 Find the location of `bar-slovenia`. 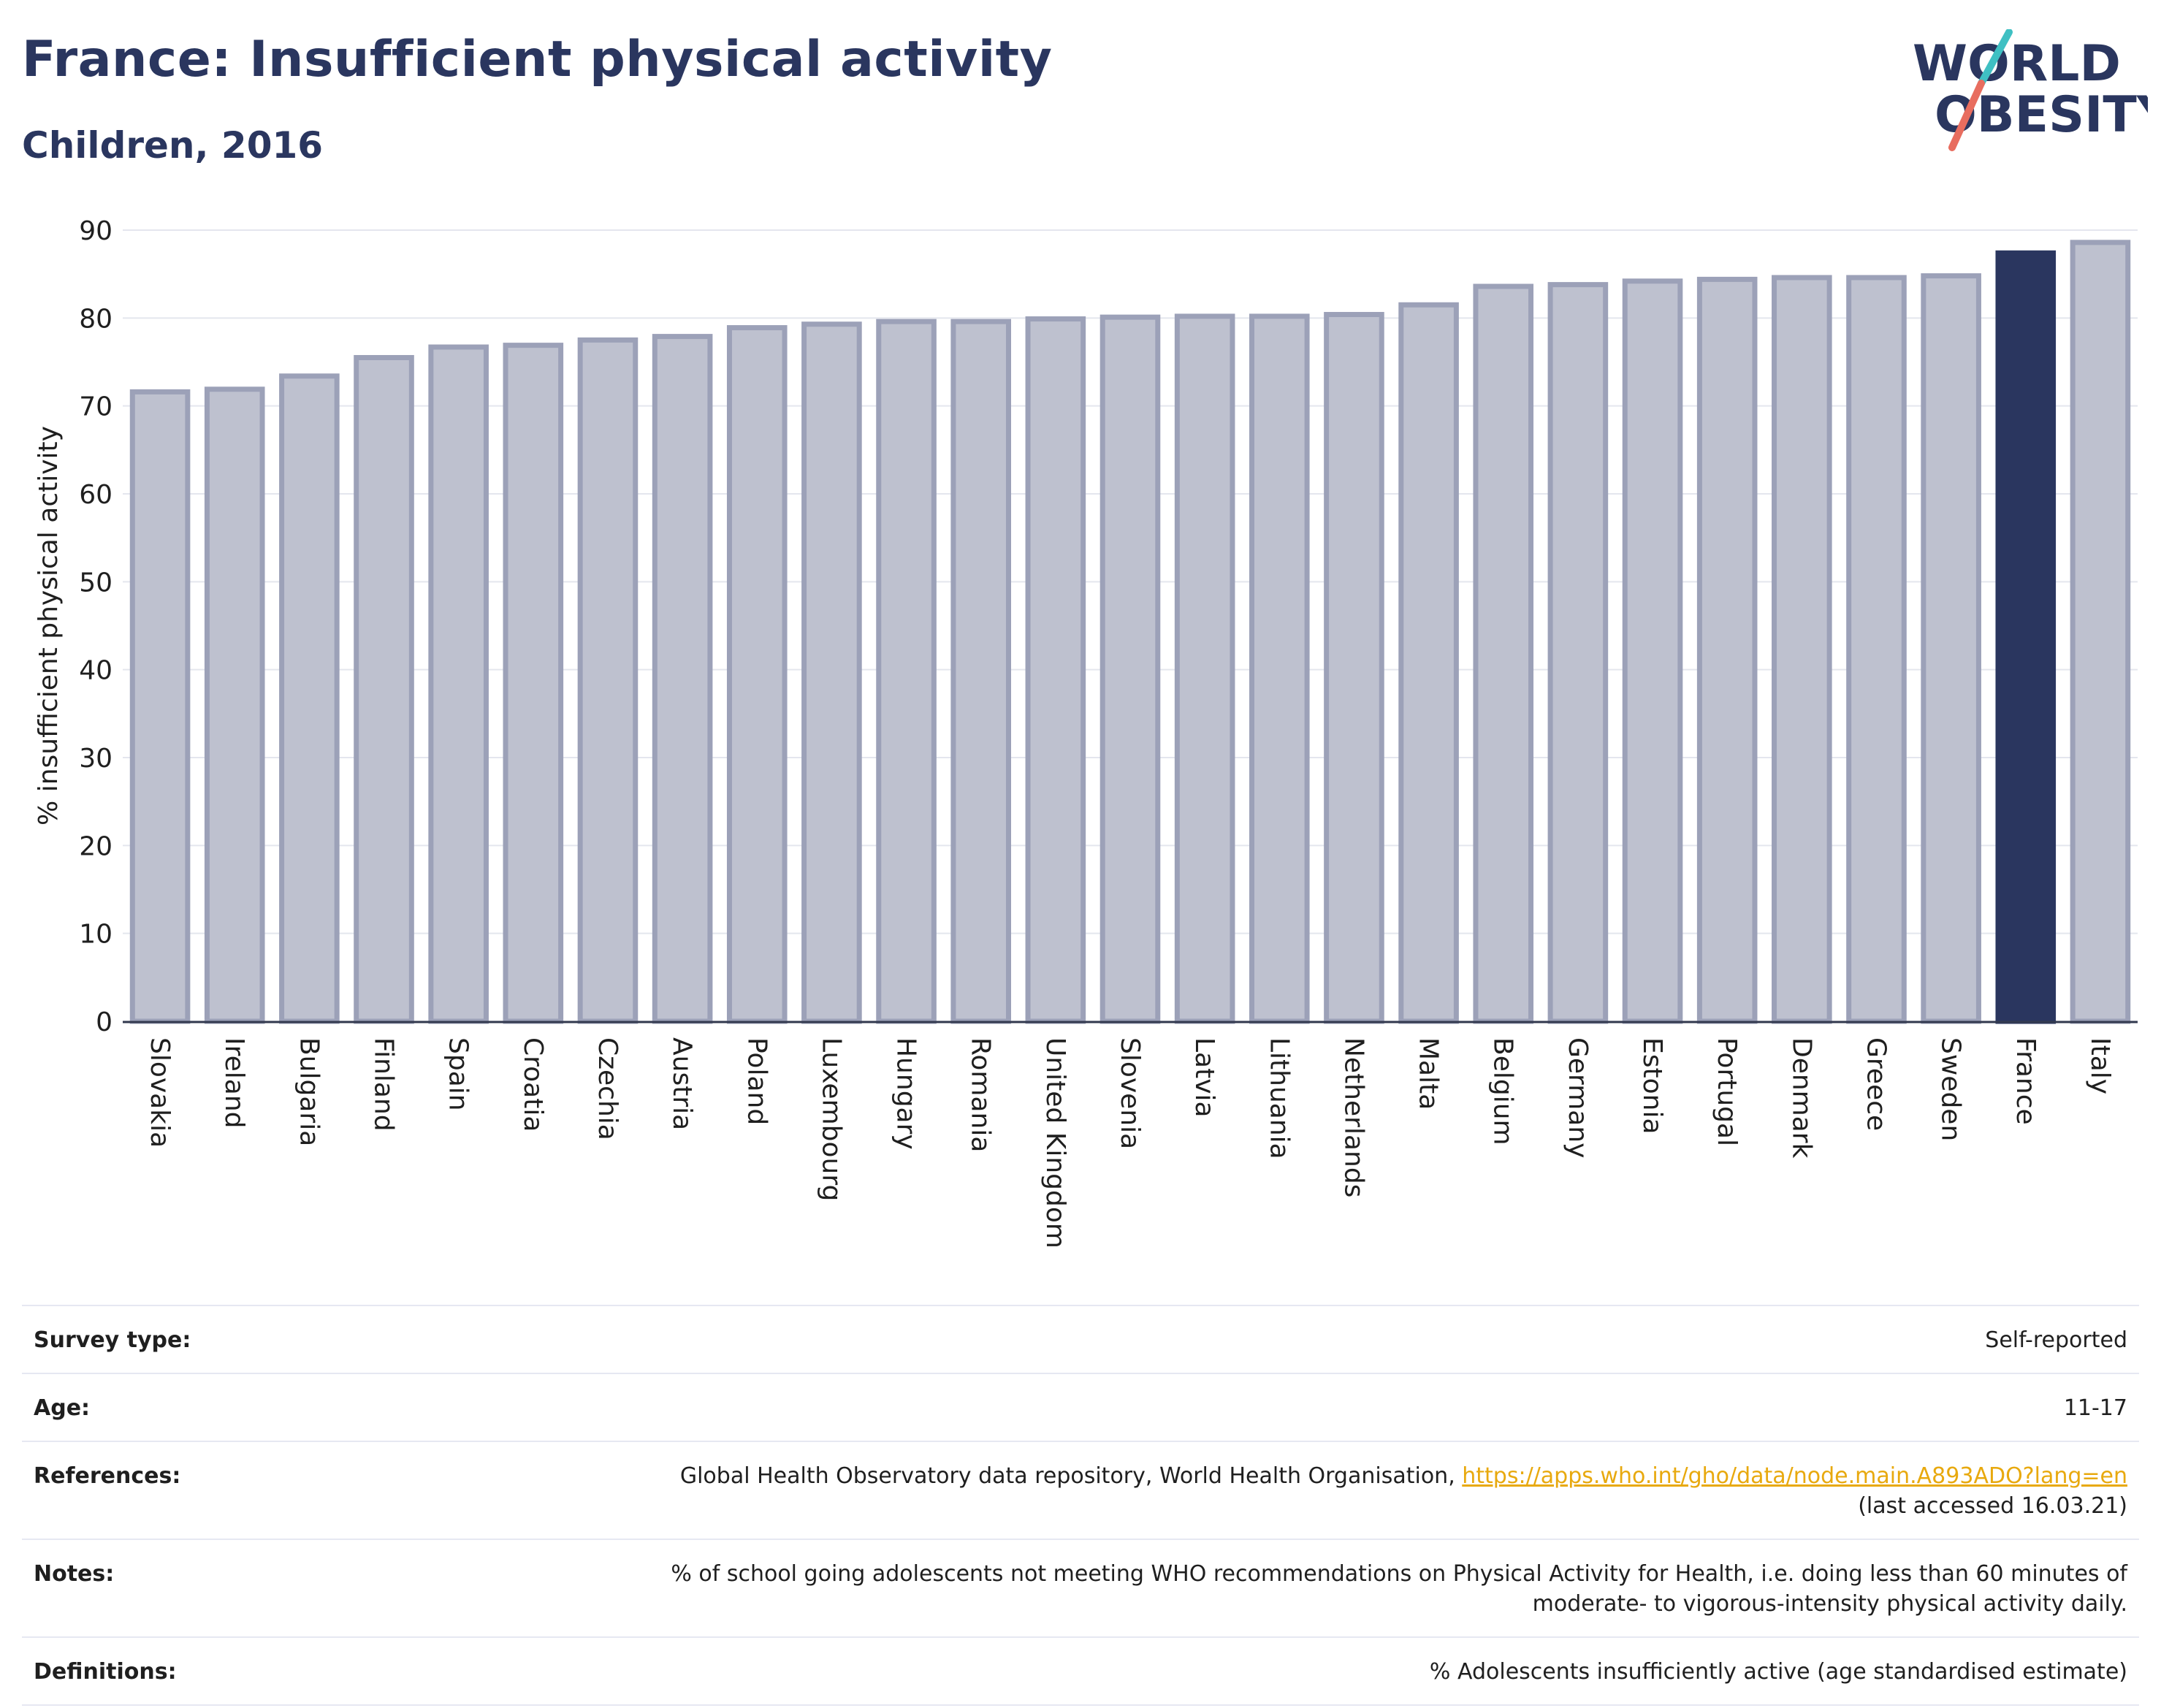

bar-slovenia is located at coordinates (1130, 669).